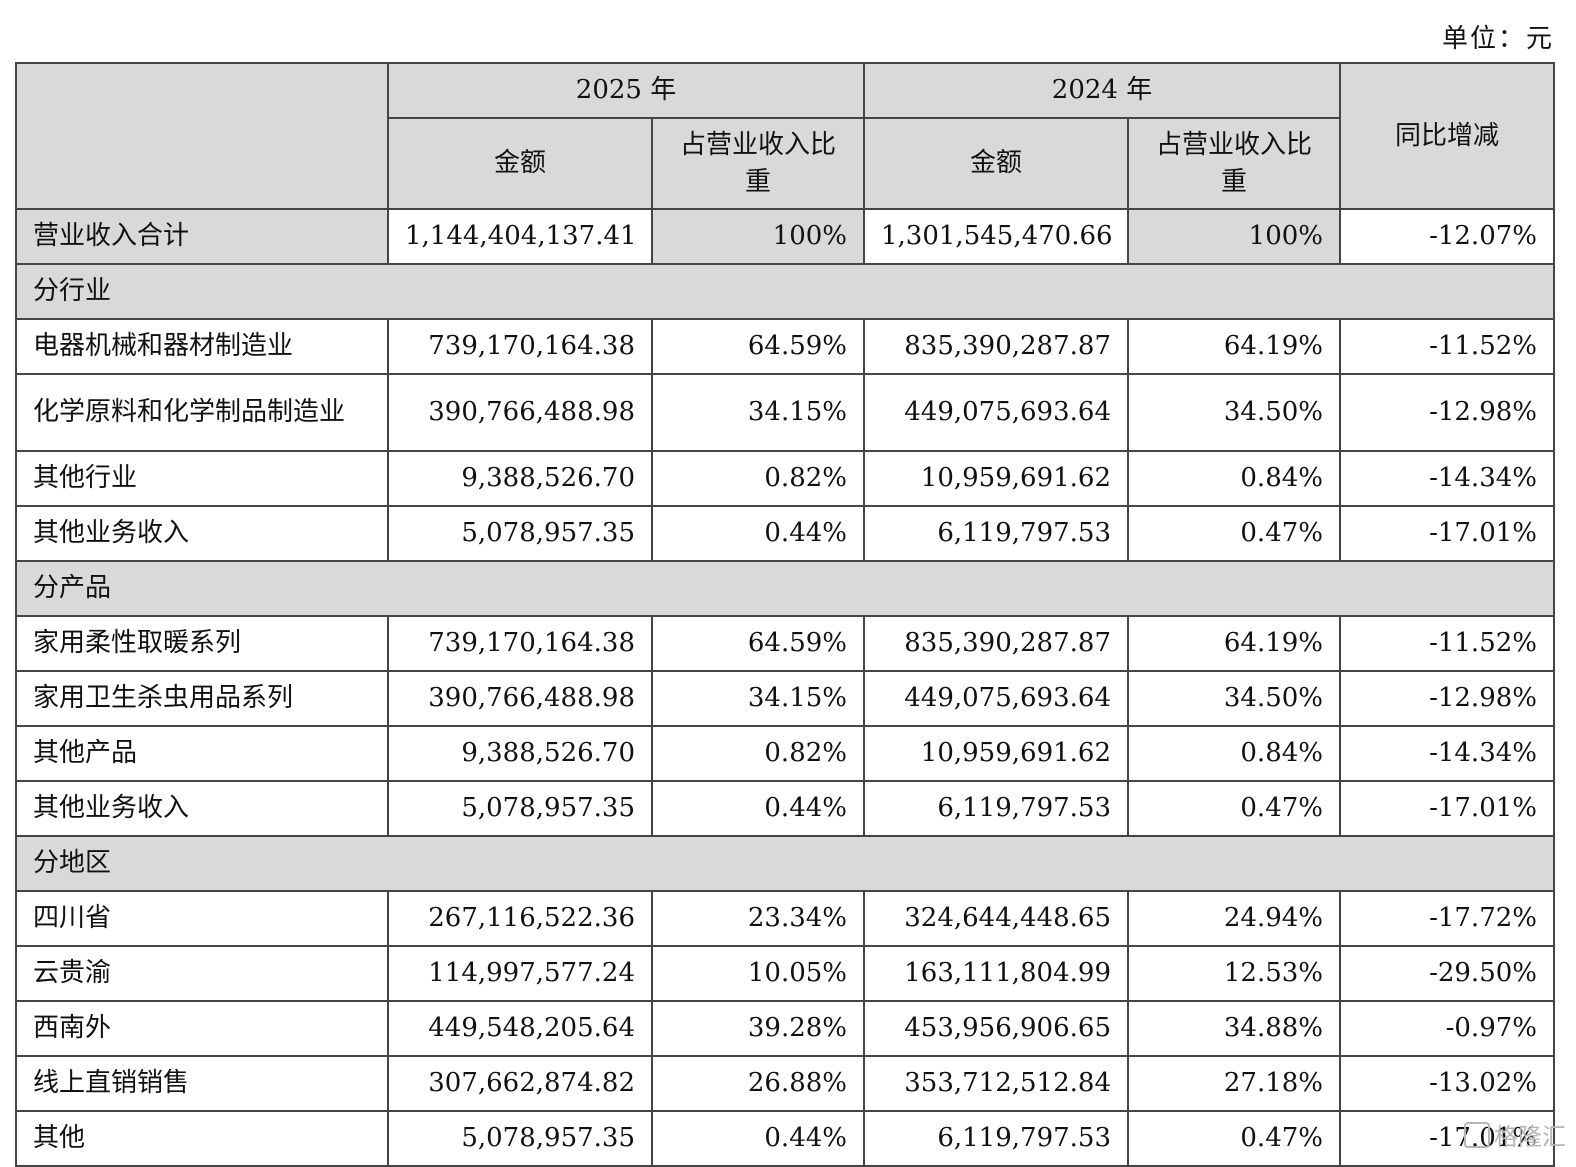  Describe the element at coordinates (1234, 1028) in the screenshot. I see `share-2024: 34.88%` at that location.